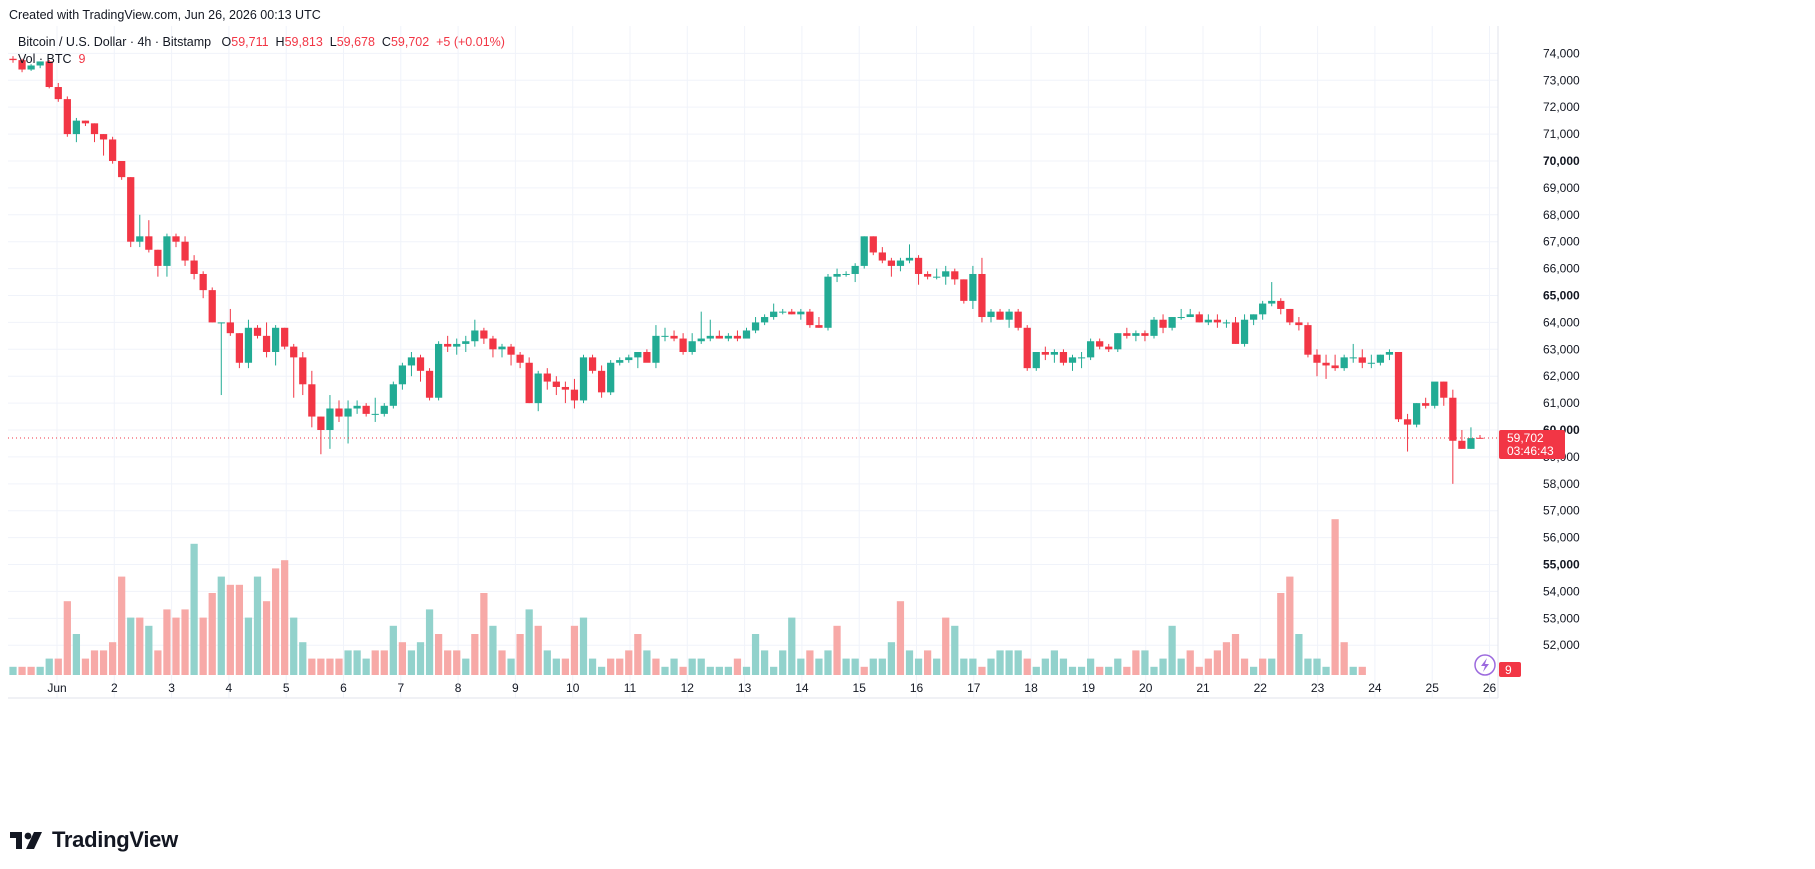  What do you see at coordinates (94, 840) in the screenshot?
I see `tradingview-brand: TradingView` at bounding box center [94, 840].